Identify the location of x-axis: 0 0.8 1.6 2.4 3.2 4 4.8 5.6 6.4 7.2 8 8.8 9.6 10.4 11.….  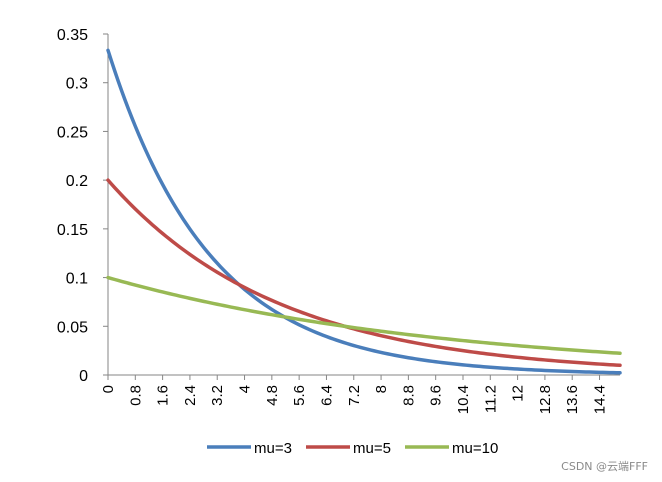
(360, 394).